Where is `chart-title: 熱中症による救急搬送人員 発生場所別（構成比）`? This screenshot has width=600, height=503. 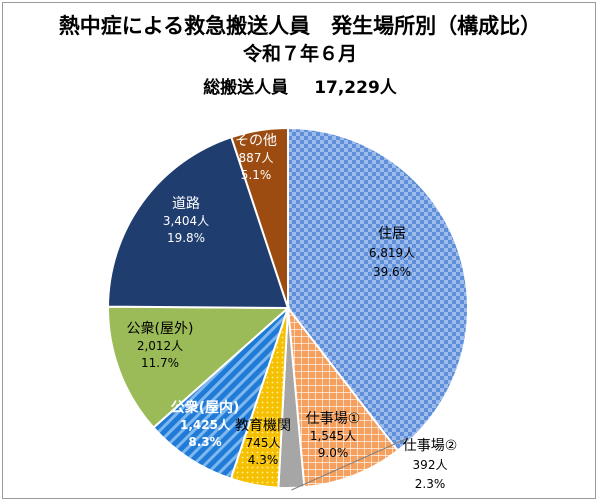 chart-title: 熱中症による救急搬送人員 発生場所別（構成比） is located at coordinates (300, 26).